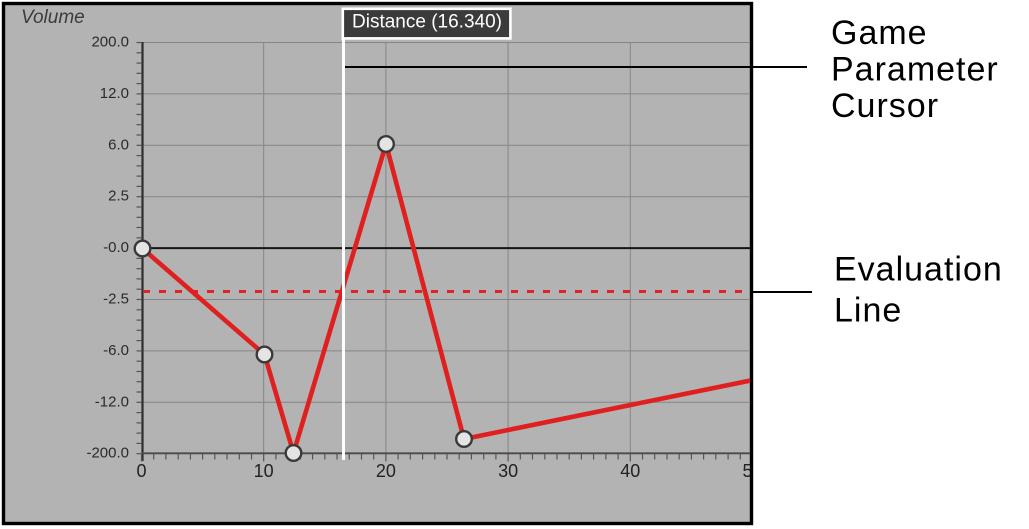 This screenshot has width=1029, height=529. Describe the element at coordinates (141, 471) in the screenshot. I see `svg-text: 0` at that location.